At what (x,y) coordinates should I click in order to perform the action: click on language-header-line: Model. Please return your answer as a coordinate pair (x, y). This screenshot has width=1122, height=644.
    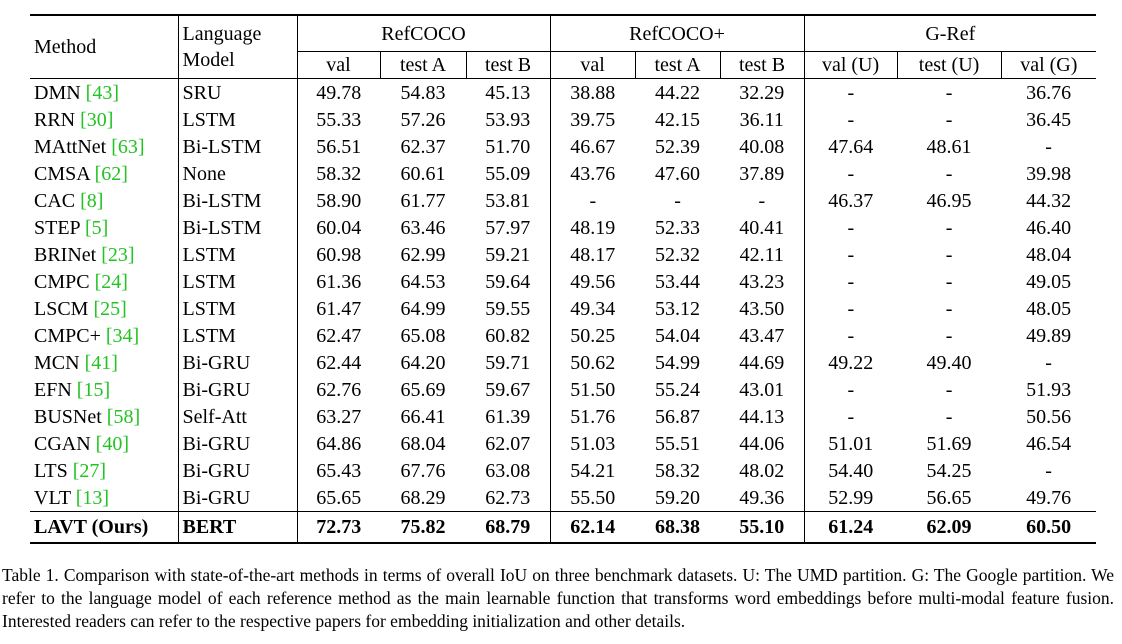
    Looking at the image, I should click on (208, 60).